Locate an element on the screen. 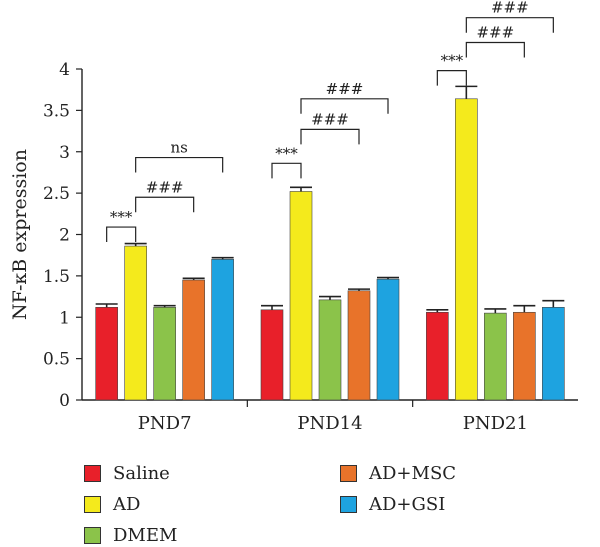 The height and width of the screenshot is (547, 600). y-axis-title: NF-κB expression is located at coordinates (20, 234).